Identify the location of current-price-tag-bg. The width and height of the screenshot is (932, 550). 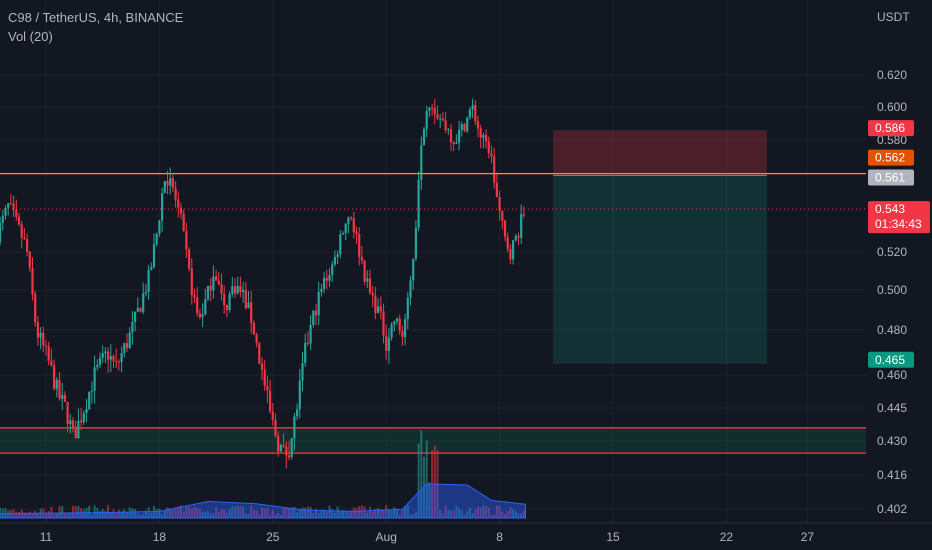
(899, 217).